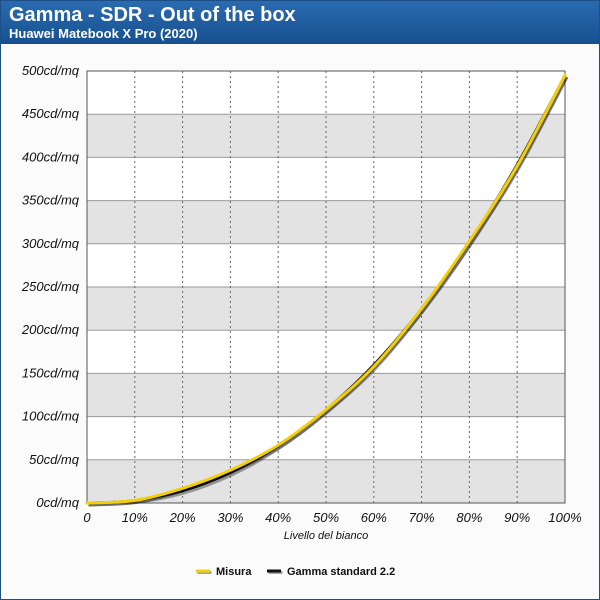 The width and height of the screenshot is (600, 600). What do you see at coordinates (517, 517) in the screenshot?
I see `x-tick-label: 90%` at bounding box center [517, 517].